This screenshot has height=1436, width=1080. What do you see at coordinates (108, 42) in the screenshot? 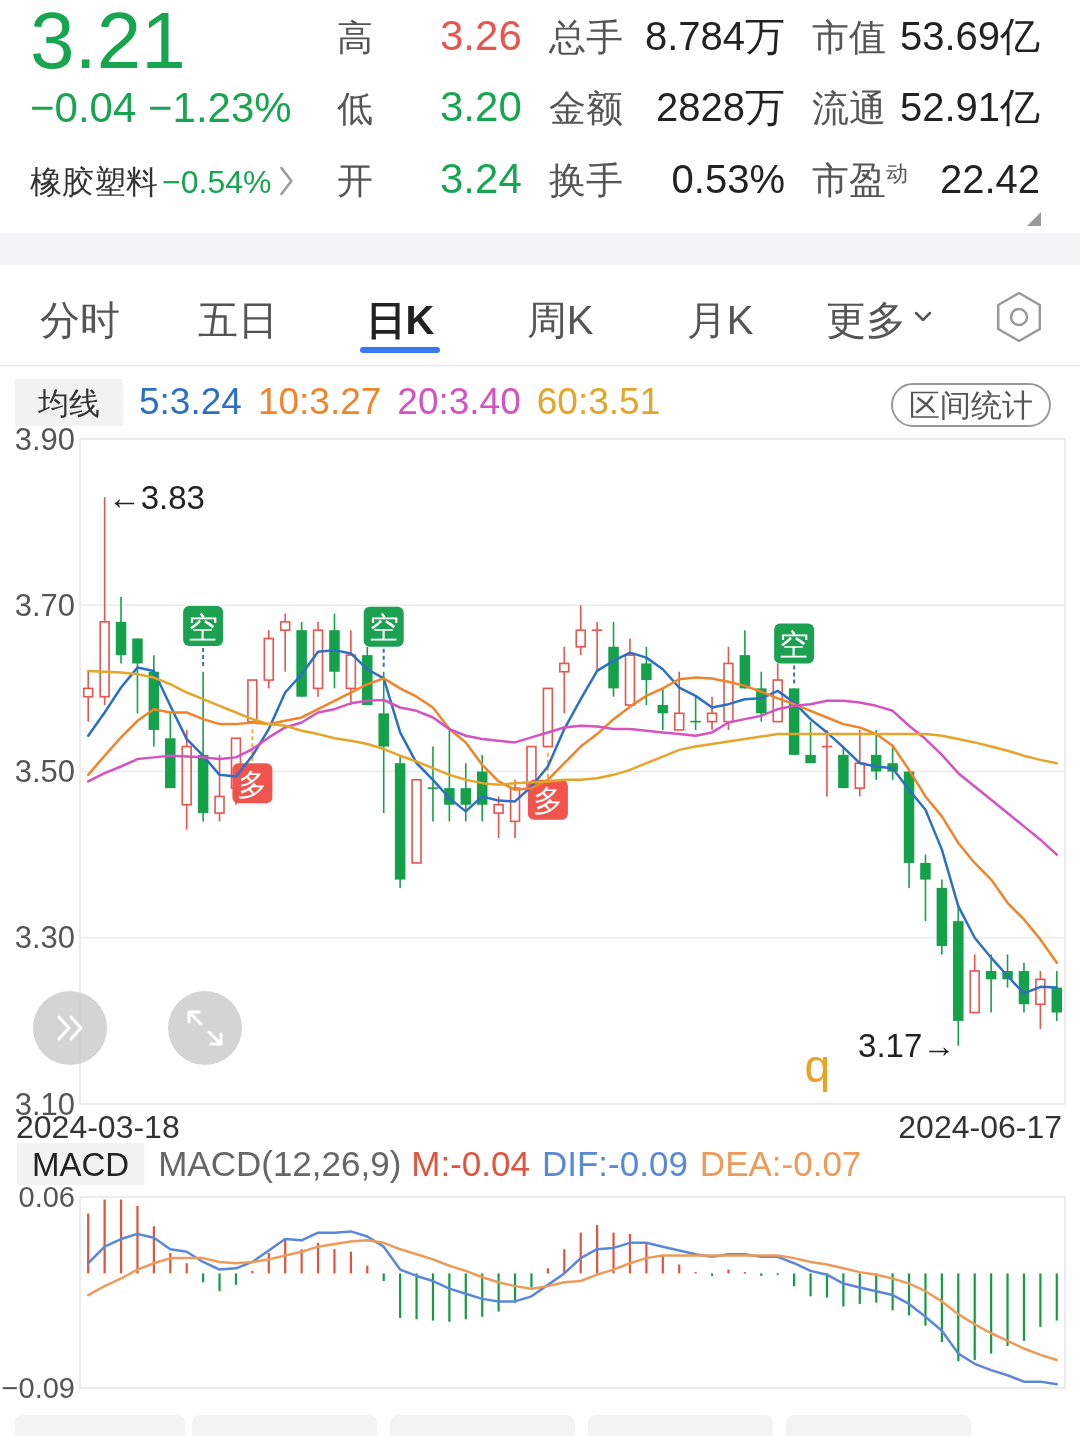
I see `text: 3.21` at bounding box center [108, 42].